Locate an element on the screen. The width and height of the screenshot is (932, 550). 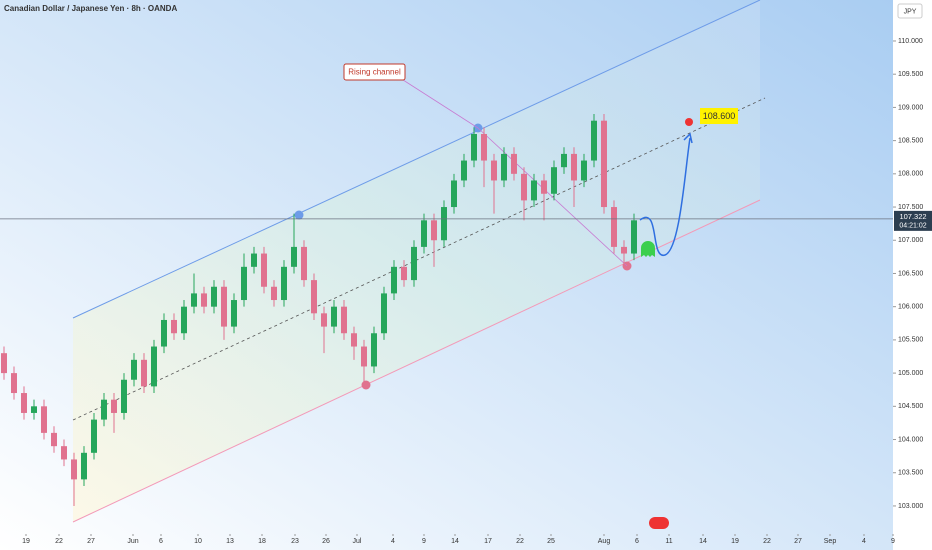
x-tick-label: 6 is located at coordinates (161, 541).